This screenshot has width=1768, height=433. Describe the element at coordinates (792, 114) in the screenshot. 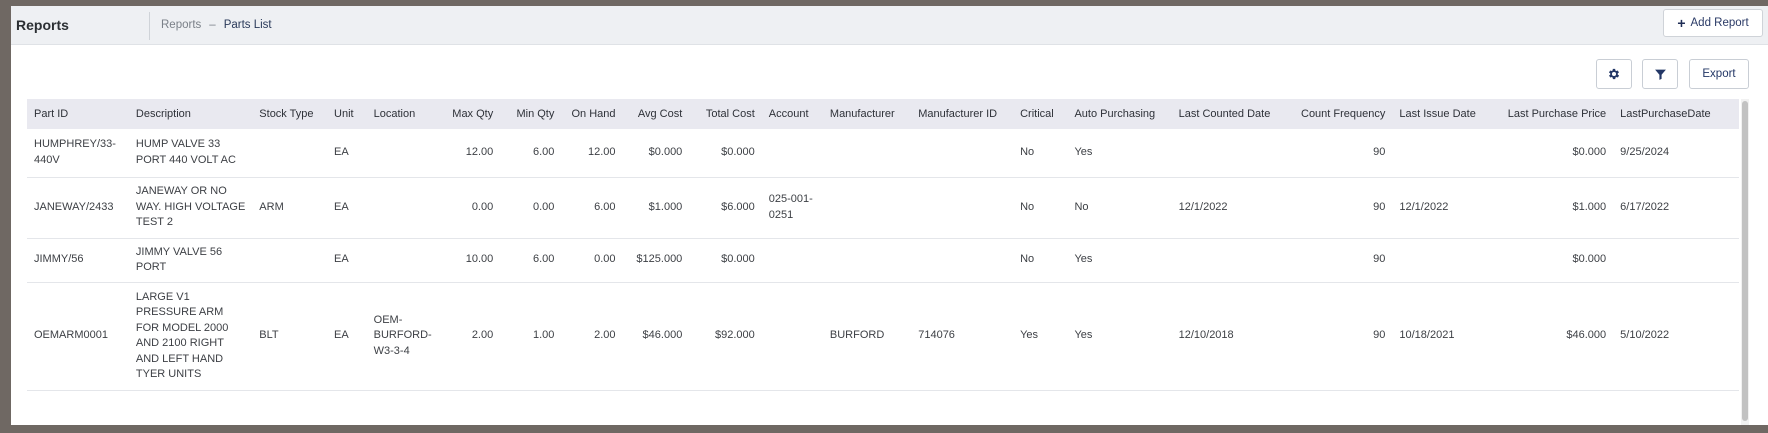

I see `column-header: Account` at that location.